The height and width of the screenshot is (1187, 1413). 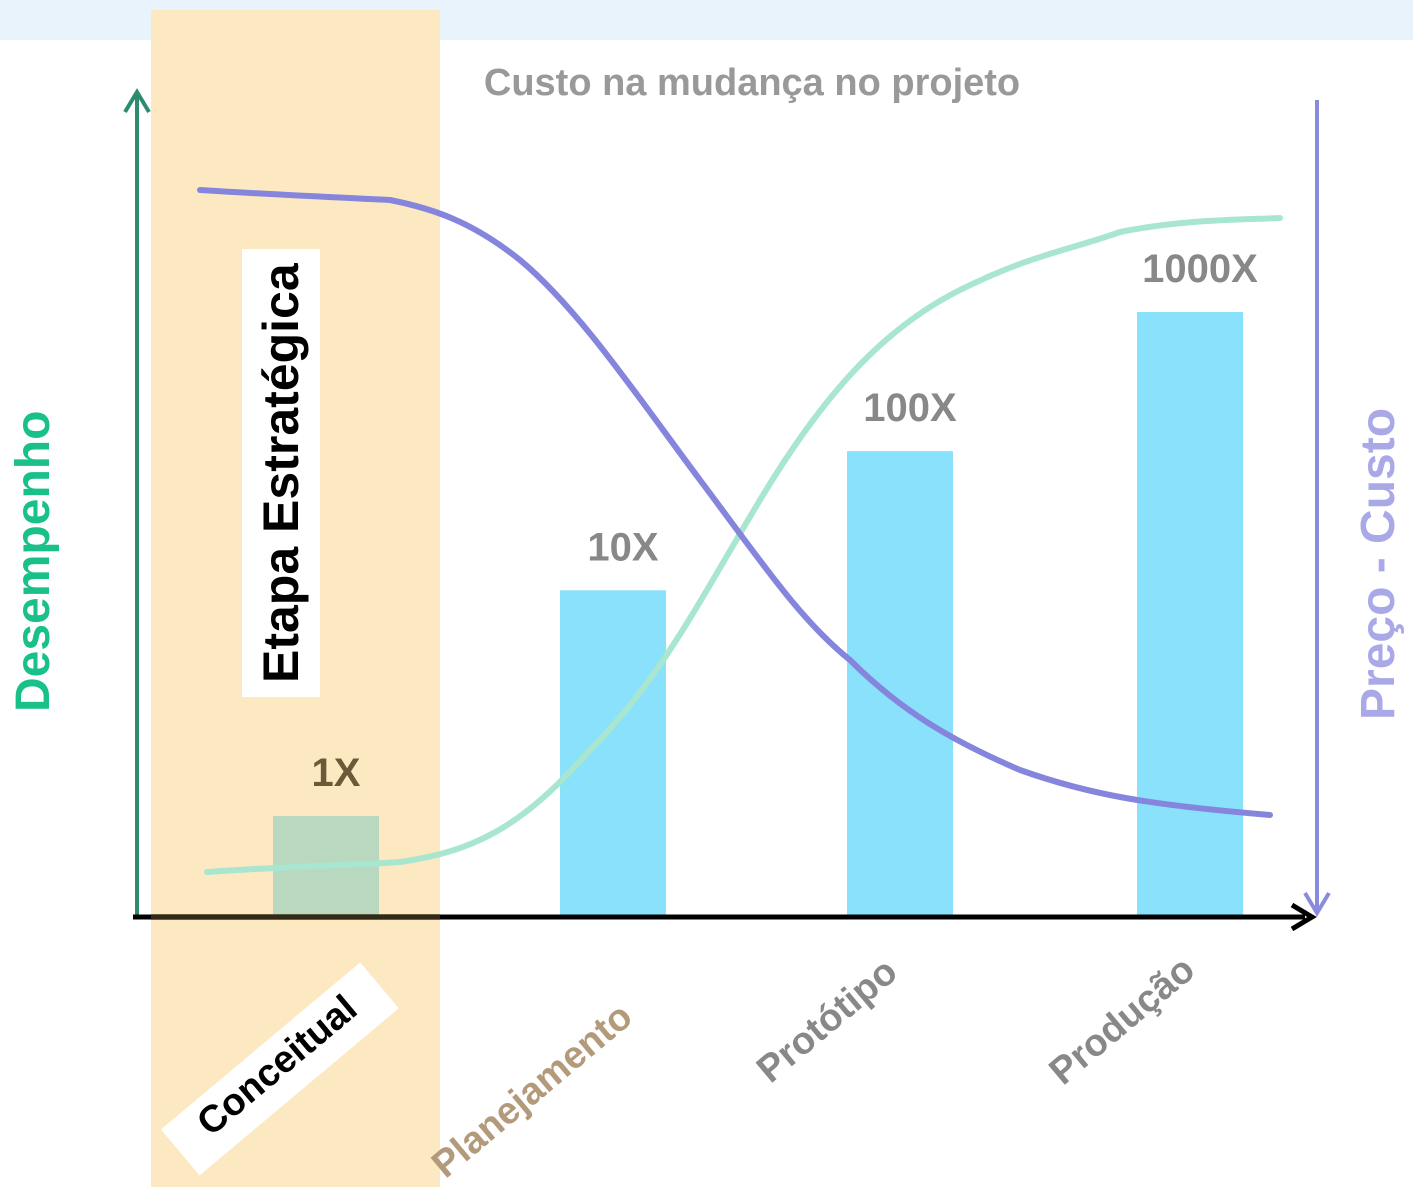 I want to click on right-axis-label: Preço - Custo, so click(x=1382, y=591).